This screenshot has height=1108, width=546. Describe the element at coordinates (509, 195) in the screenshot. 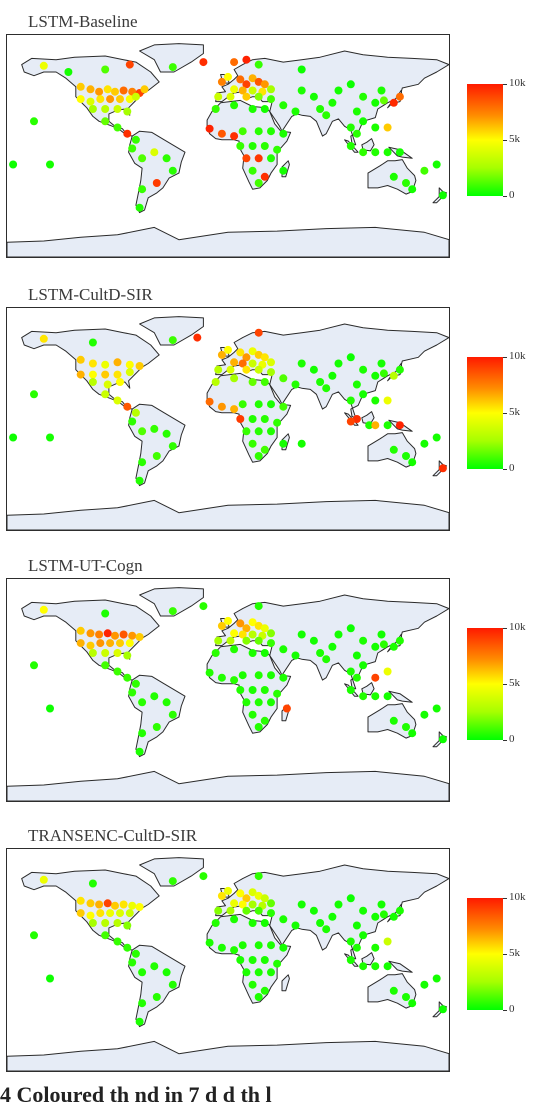

I see `colorbar-tick: 0` at that location.